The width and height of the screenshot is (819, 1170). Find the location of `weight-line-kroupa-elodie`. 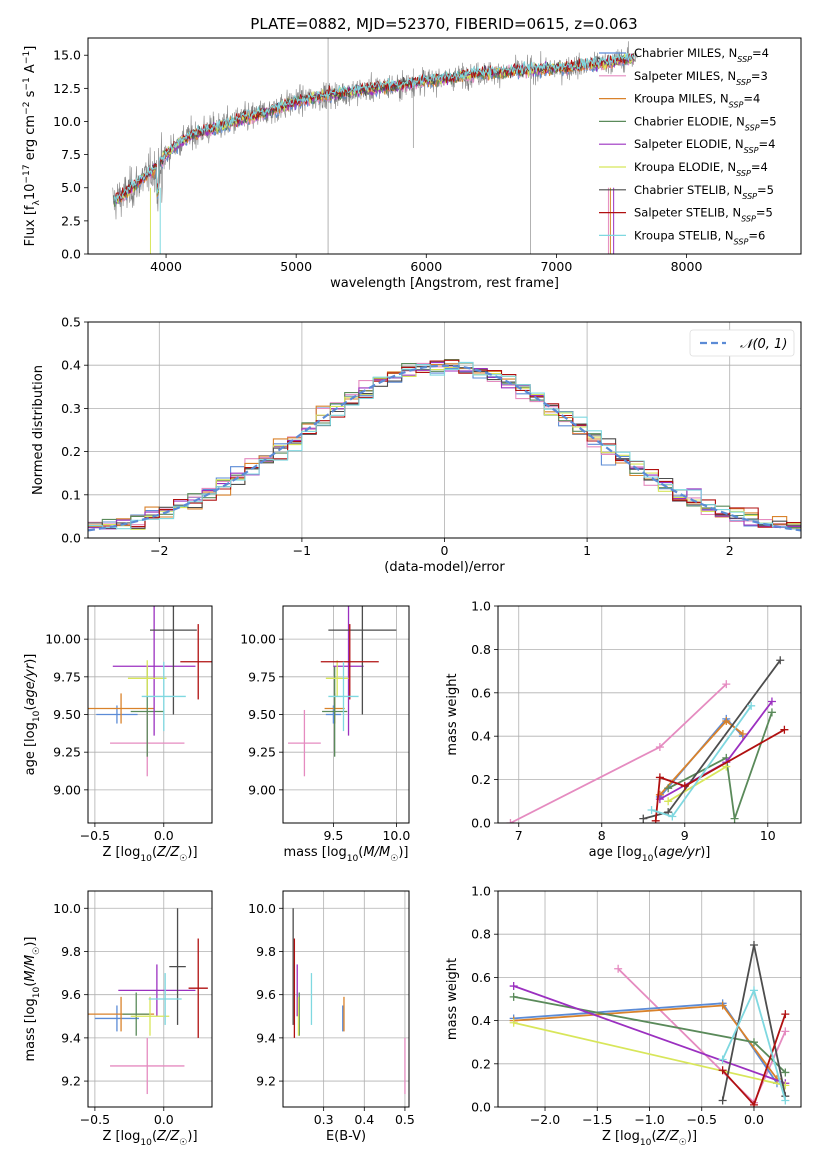

weight-line-kroupa-elodie is located at coordinates (697, 784).